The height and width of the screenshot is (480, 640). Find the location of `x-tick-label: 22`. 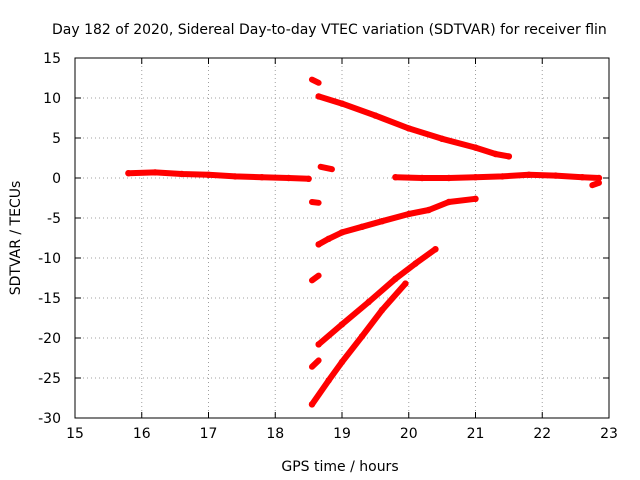

x-tick-label: 22 is located at coordinates (542, 434).